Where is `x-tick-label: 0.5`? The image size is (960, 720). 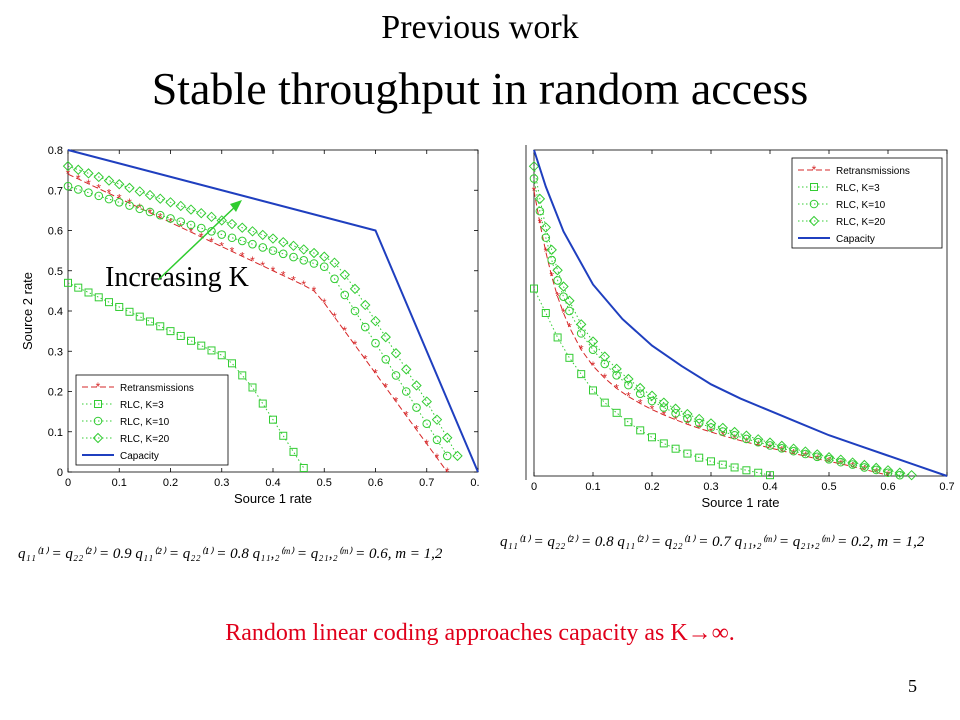
x-tick-label: 0.5 is located at coordinates (324, 483).